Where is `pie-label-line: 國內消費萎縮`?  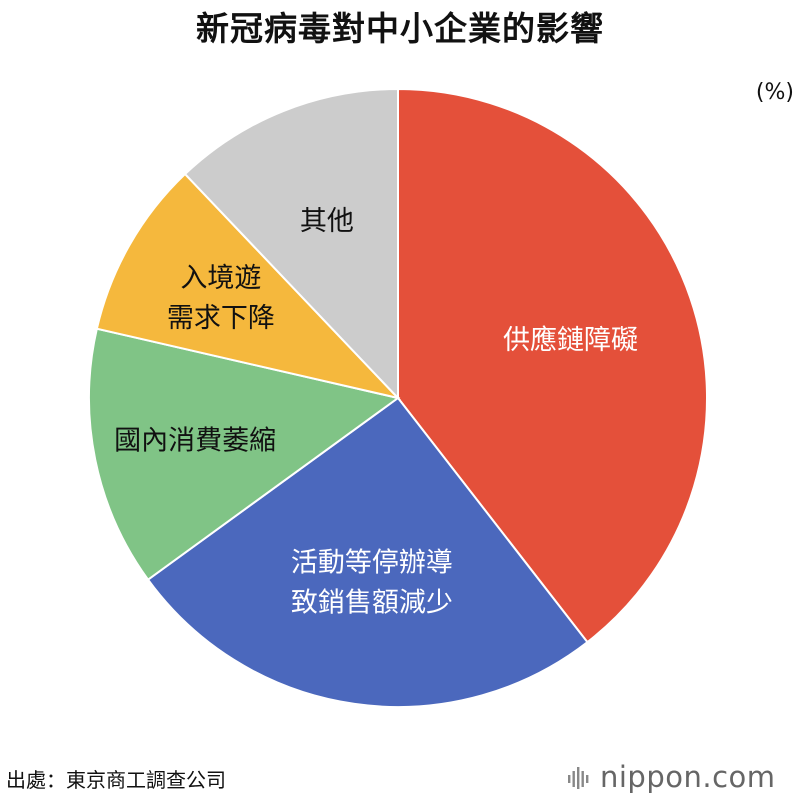
pie-label-line: 國內消費萎縮 is located at coordinates (195, 440).